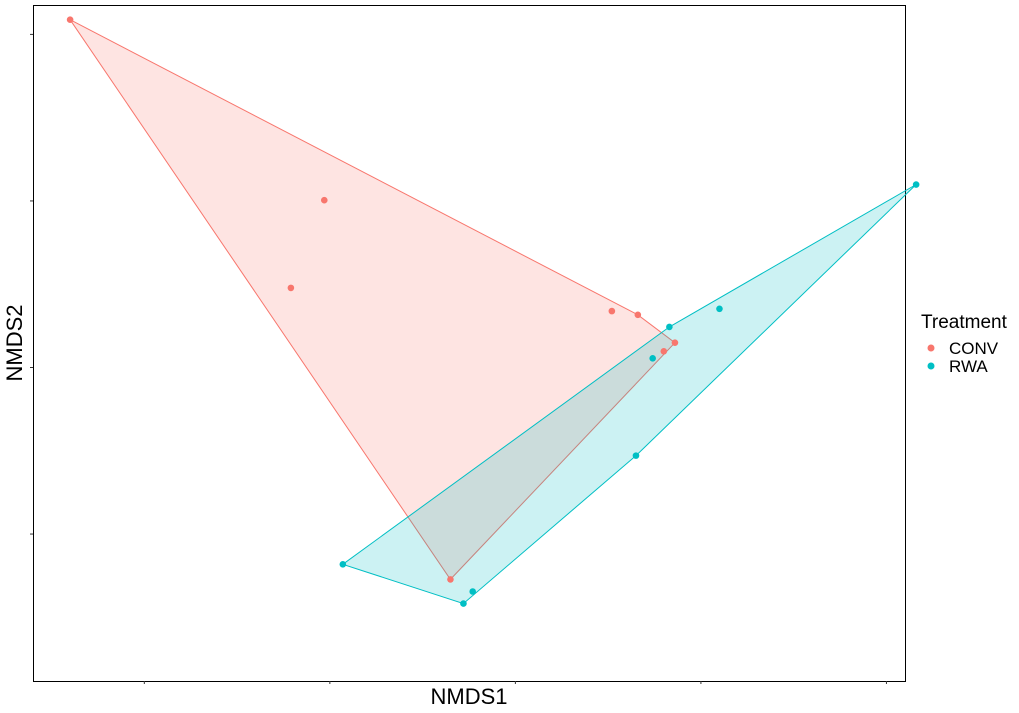 This screenshot has width=1019, height=713. What do you see at coordinates (931, 348) in the screenshot?
I see `legend-key-conv` at bounding box center [931, 348].